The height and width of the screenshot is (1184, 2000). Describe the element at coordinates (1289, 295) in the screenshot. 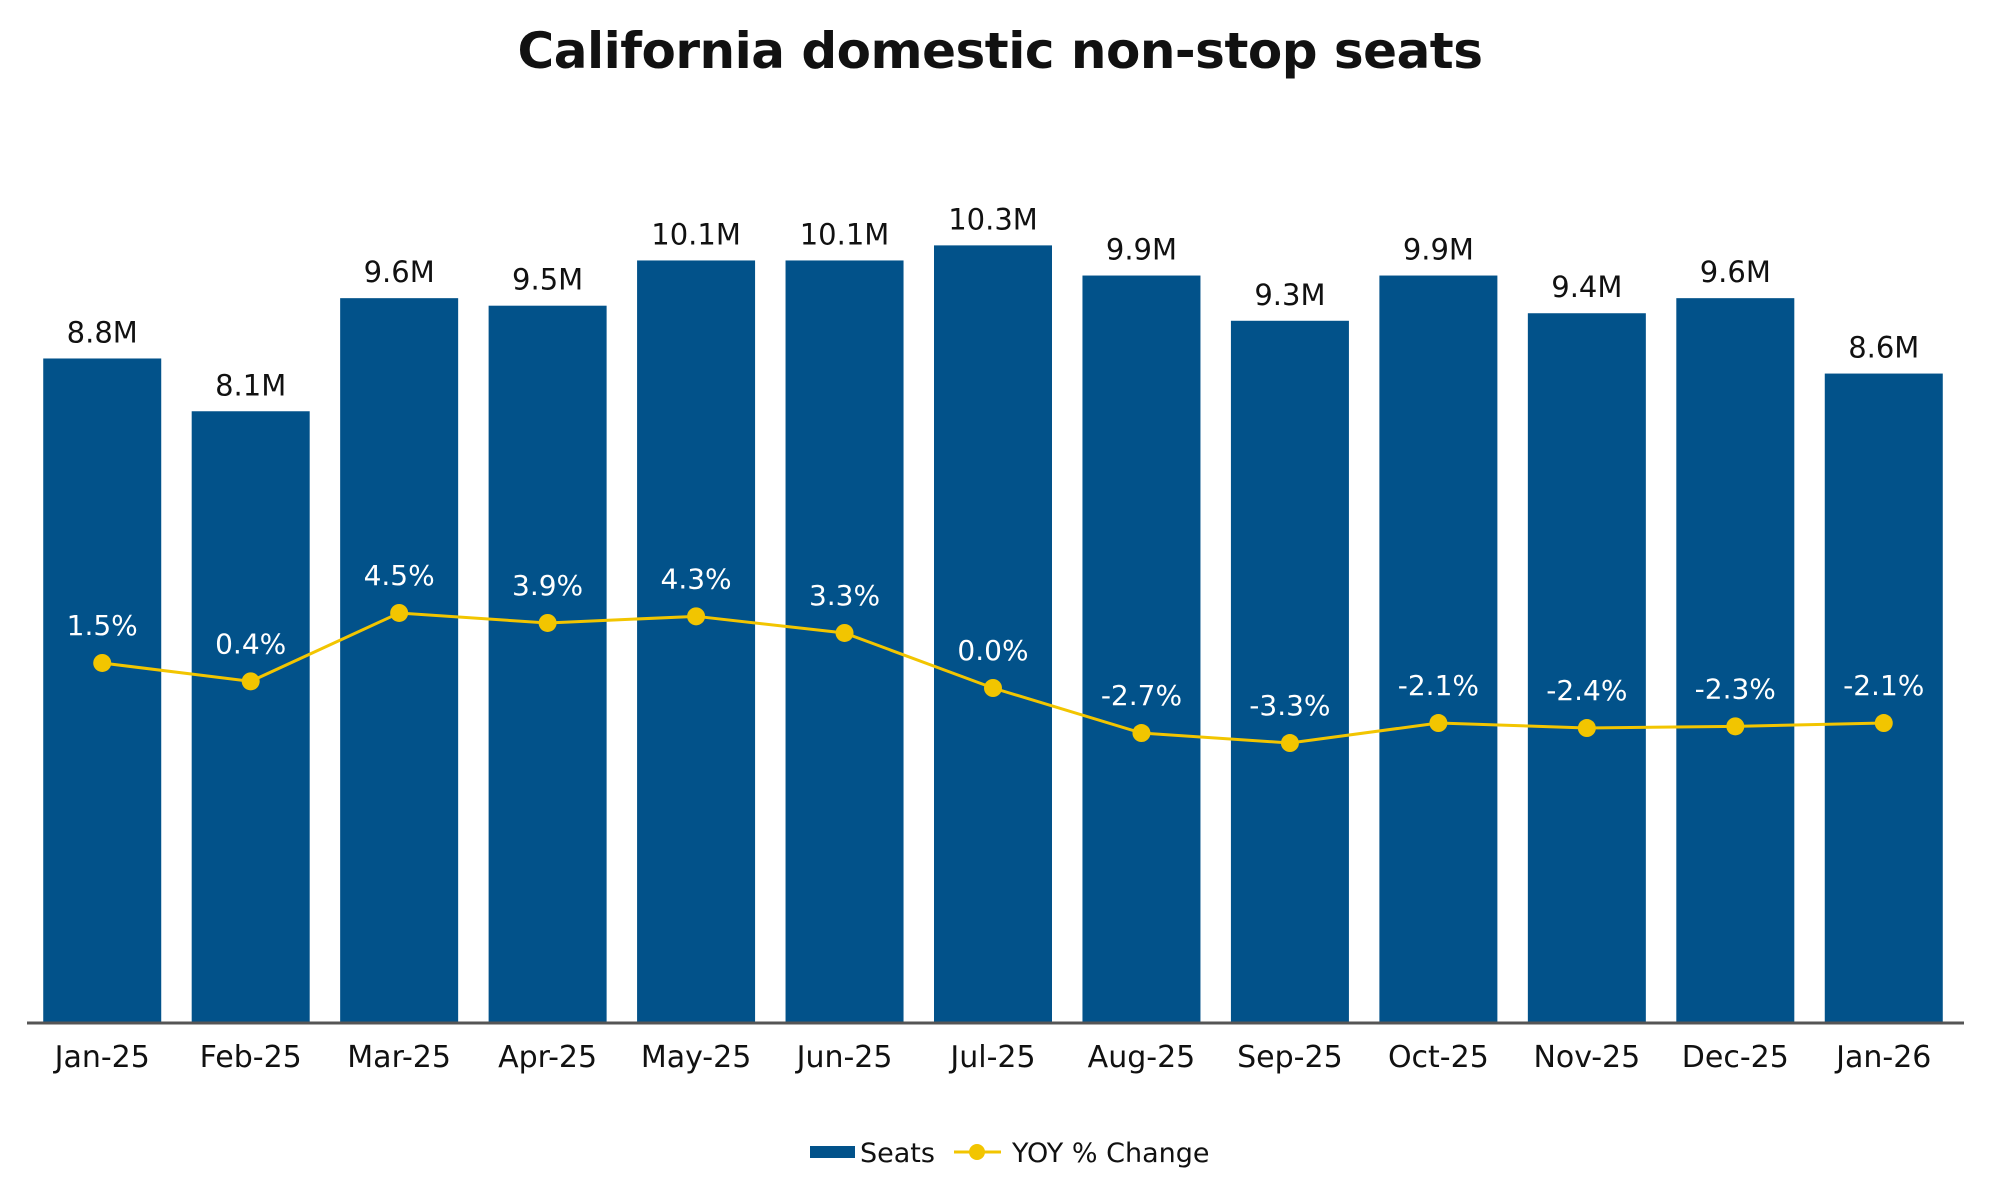

I see `bar-value-label: 9.3M` at that location.